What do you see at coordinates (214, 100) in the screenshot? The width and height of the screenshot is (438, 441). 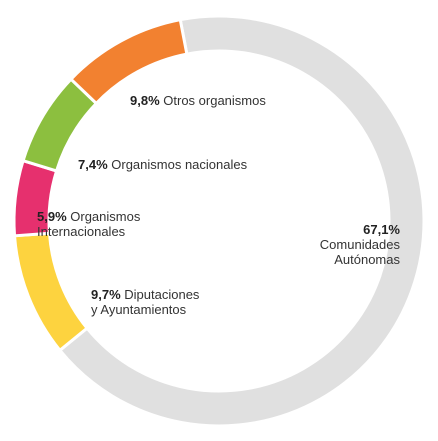 I see `category-label: Otros organismos` at bounding box center [214, 100].